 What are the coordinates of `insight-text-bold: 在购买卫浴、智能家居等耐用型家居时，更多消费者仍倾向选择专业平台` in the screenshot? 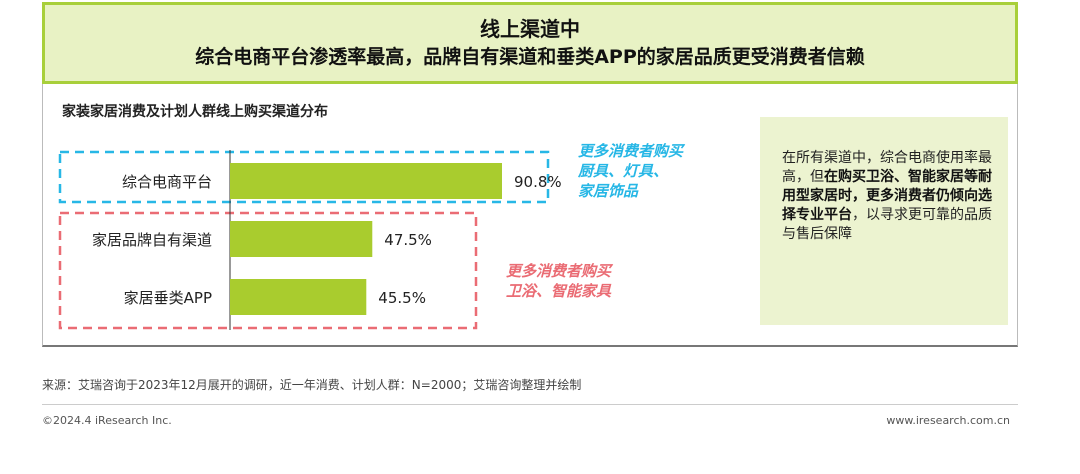 It's located at (887, 196).